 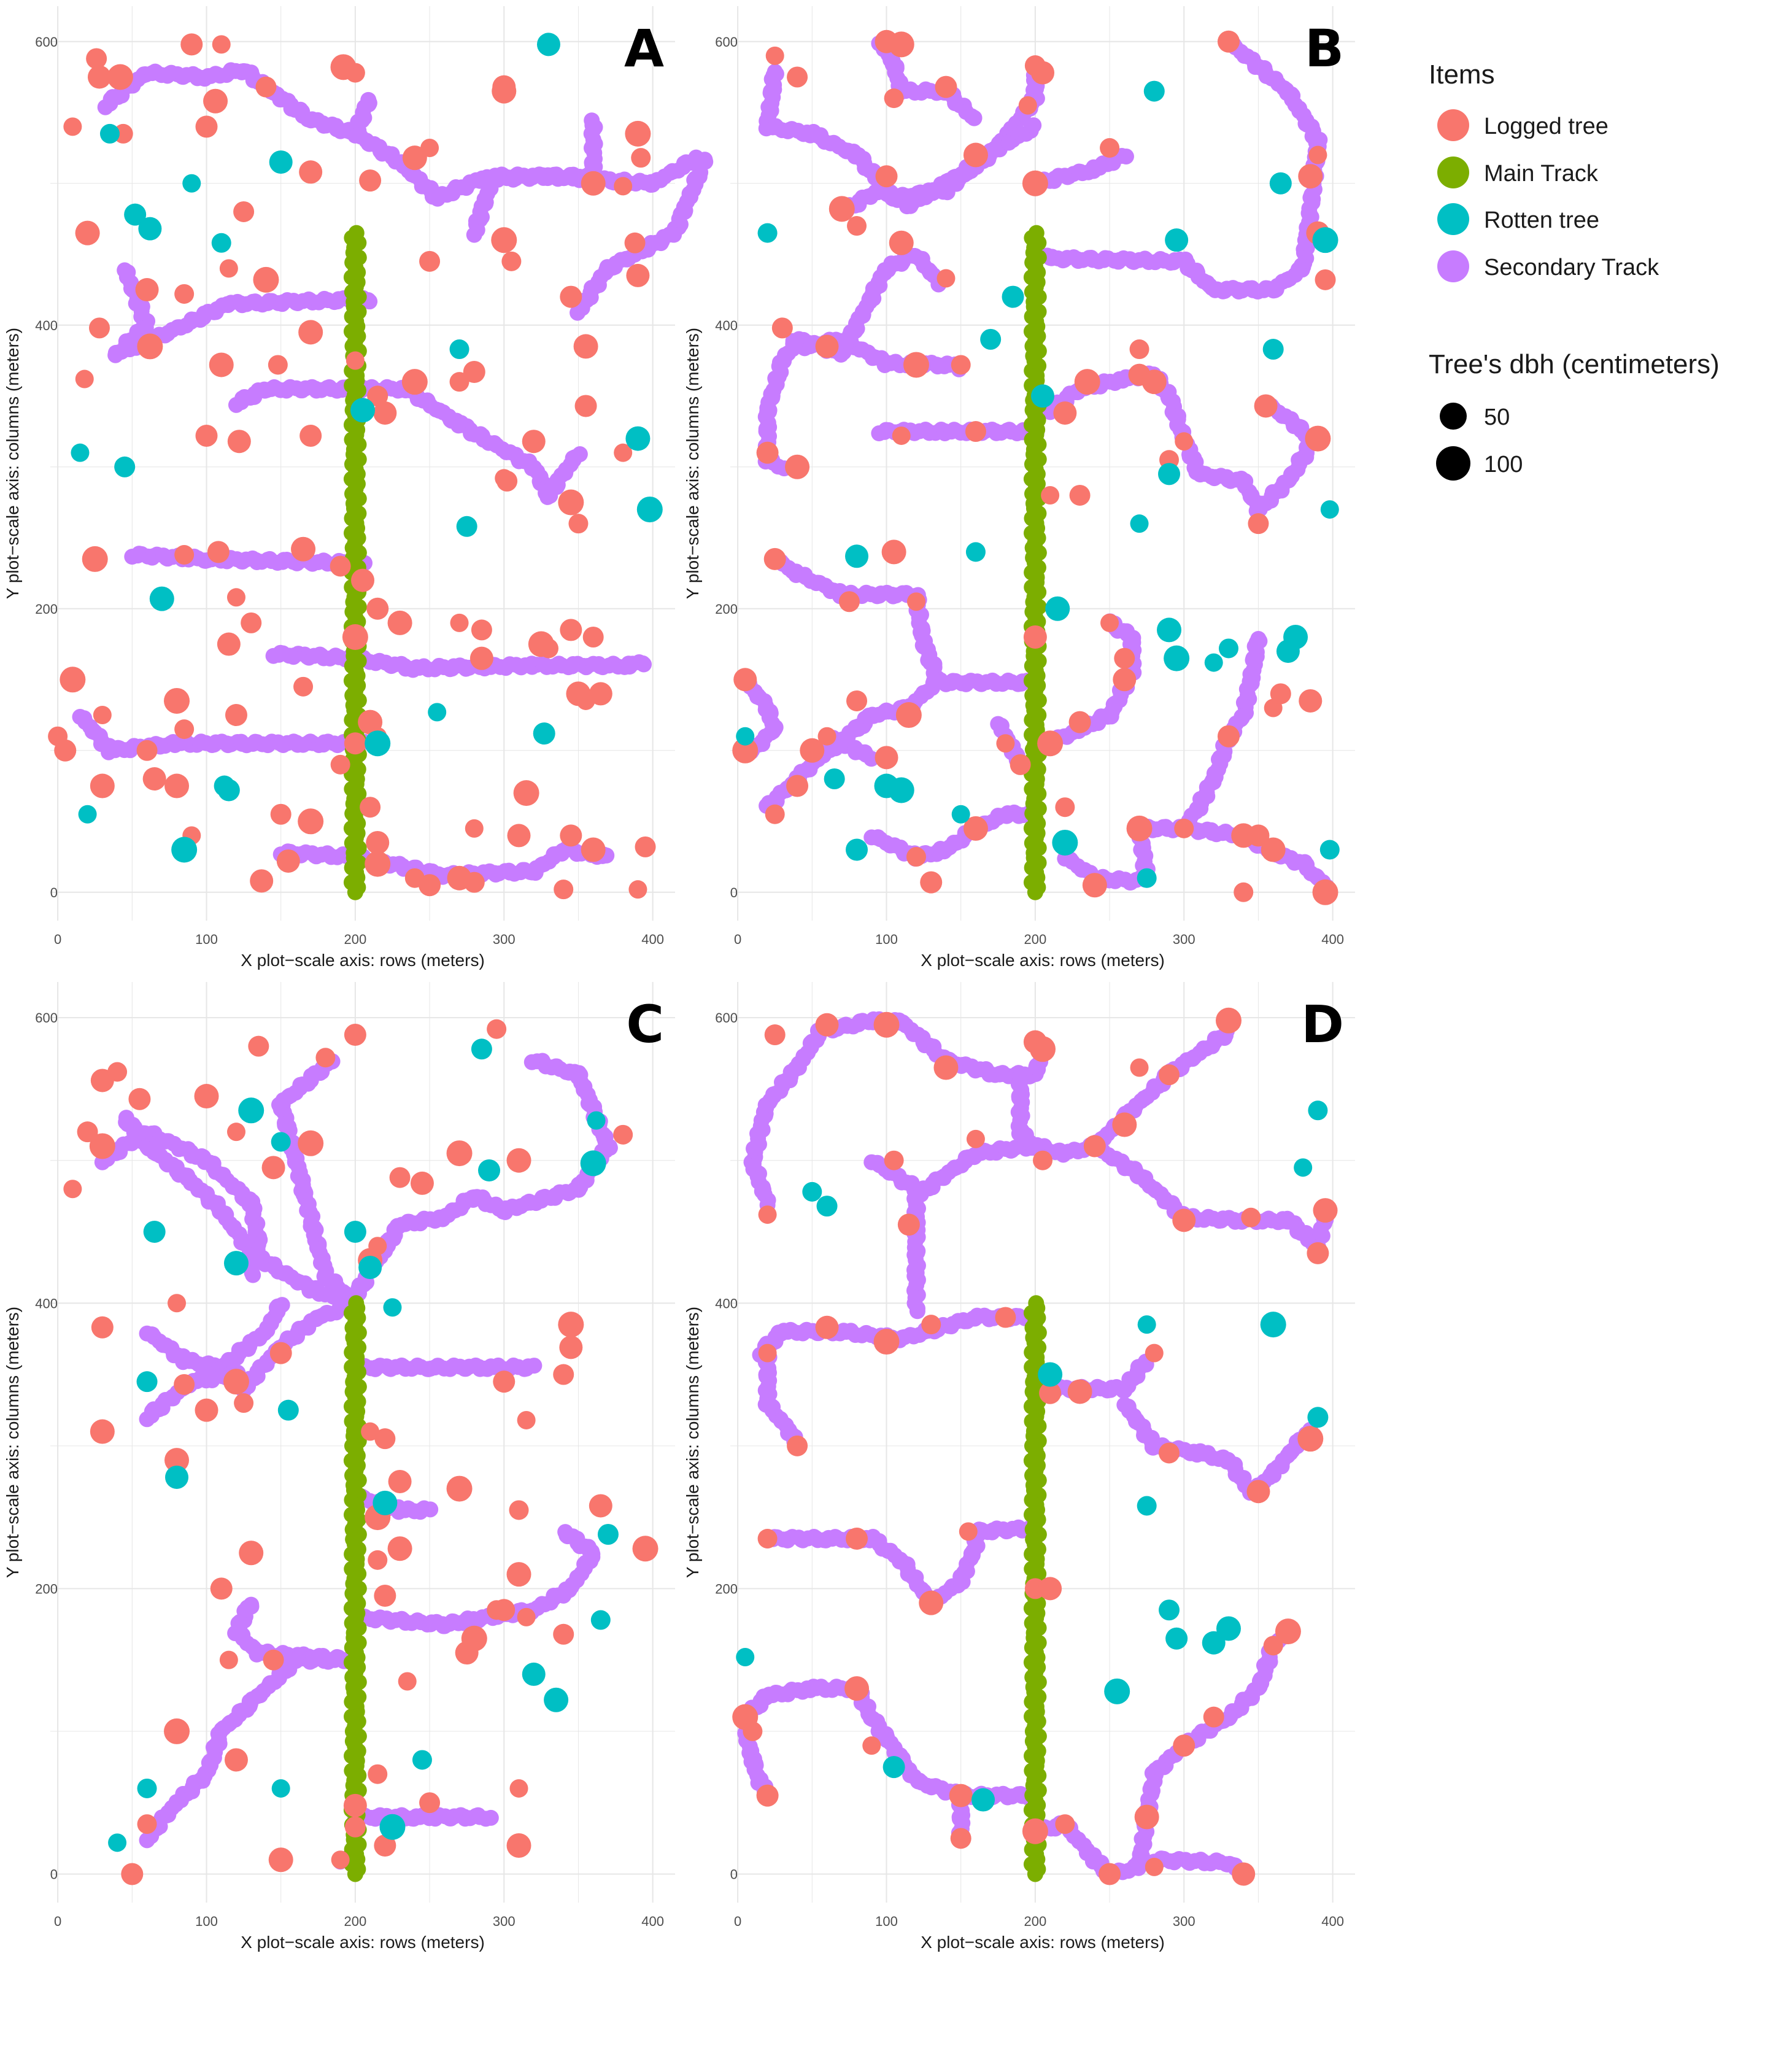 What do you see at coordinates (1332, 939) in the screenshot?
I see `x-tick-label: 400` at bounding box center [1332, 939].